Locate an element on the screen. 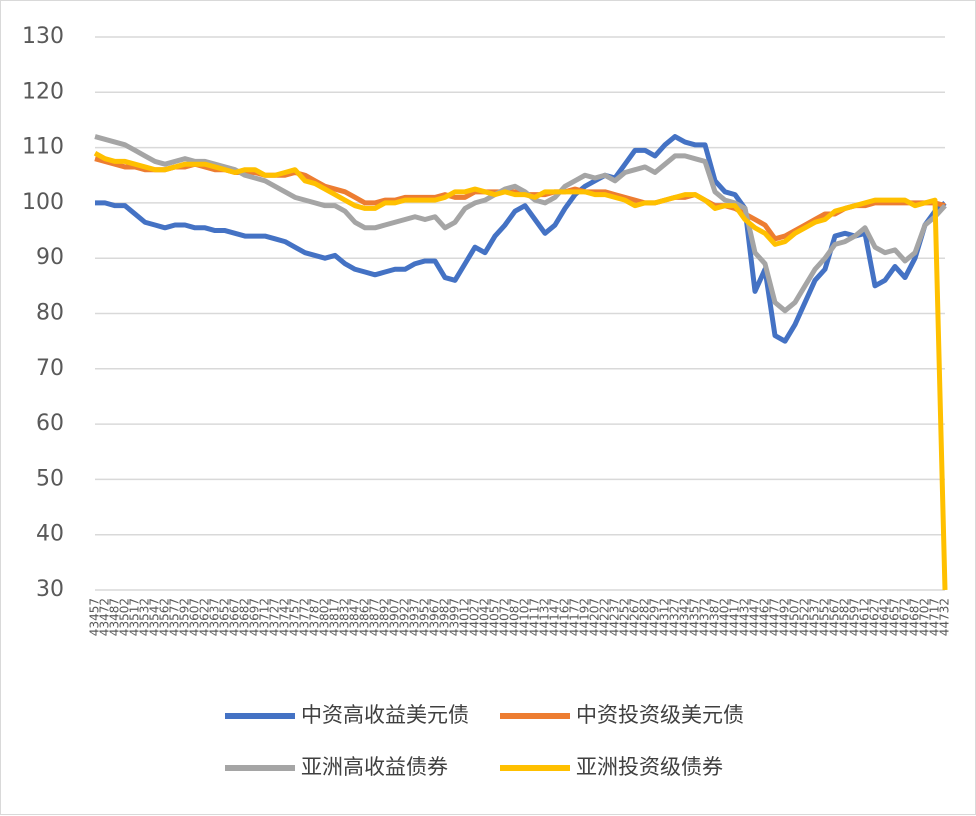  x-tick-label: 44012 is located at coordinates (465, 617).